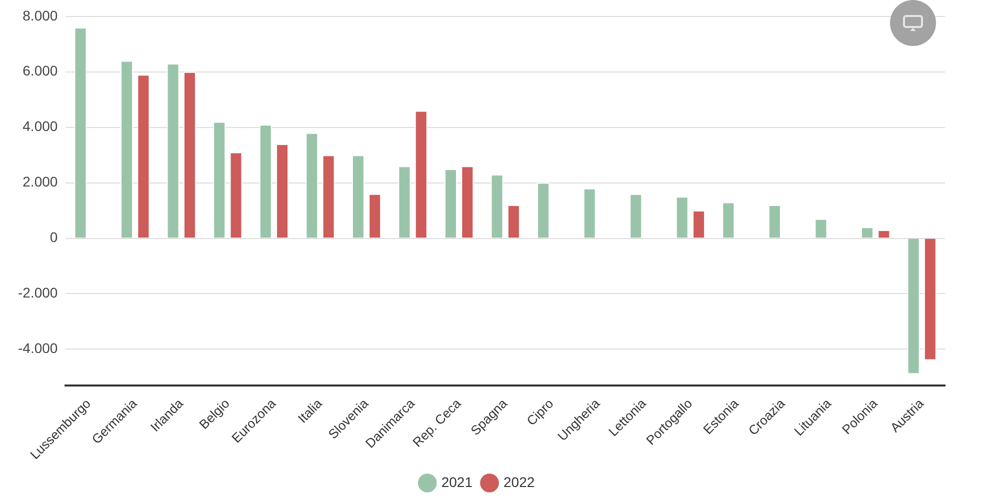  What do you see at coordinates (40, 126) in the screenshot?
I see `y-tick-label: 4.000` at bounding box center [40, 126].